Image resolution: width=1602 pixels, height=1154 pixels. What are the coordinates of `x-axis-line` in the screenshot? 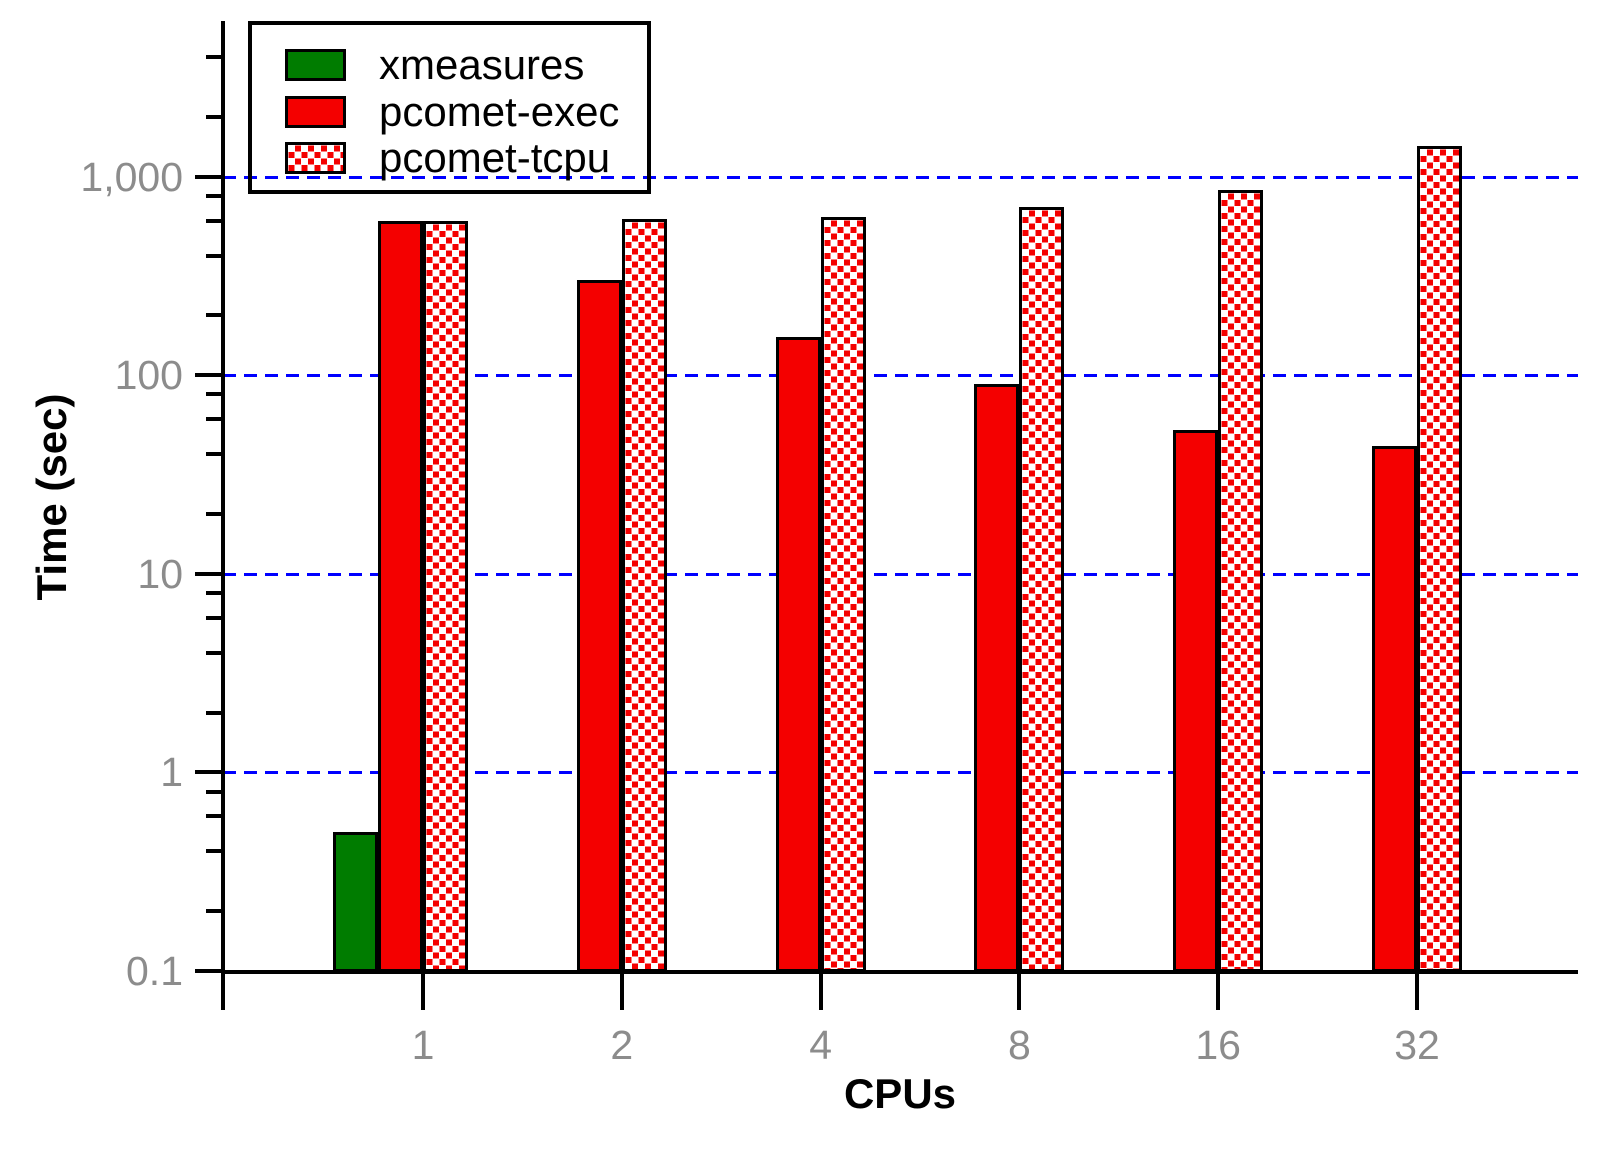 It's located at (899, 972).